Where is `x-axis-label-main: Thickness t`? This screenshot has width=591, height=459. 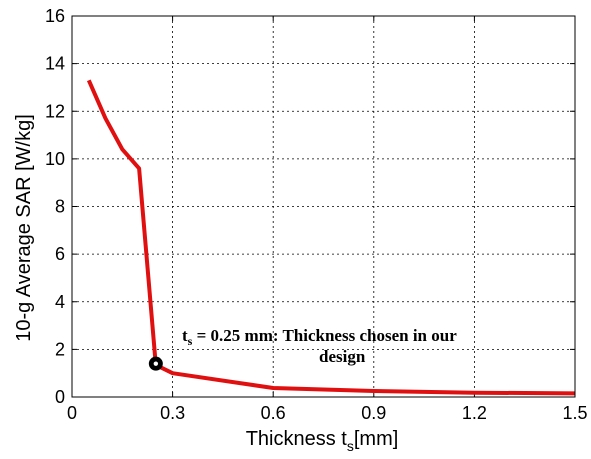
x-axis-label-main: Thickness t is located at coordinates (297, 439).